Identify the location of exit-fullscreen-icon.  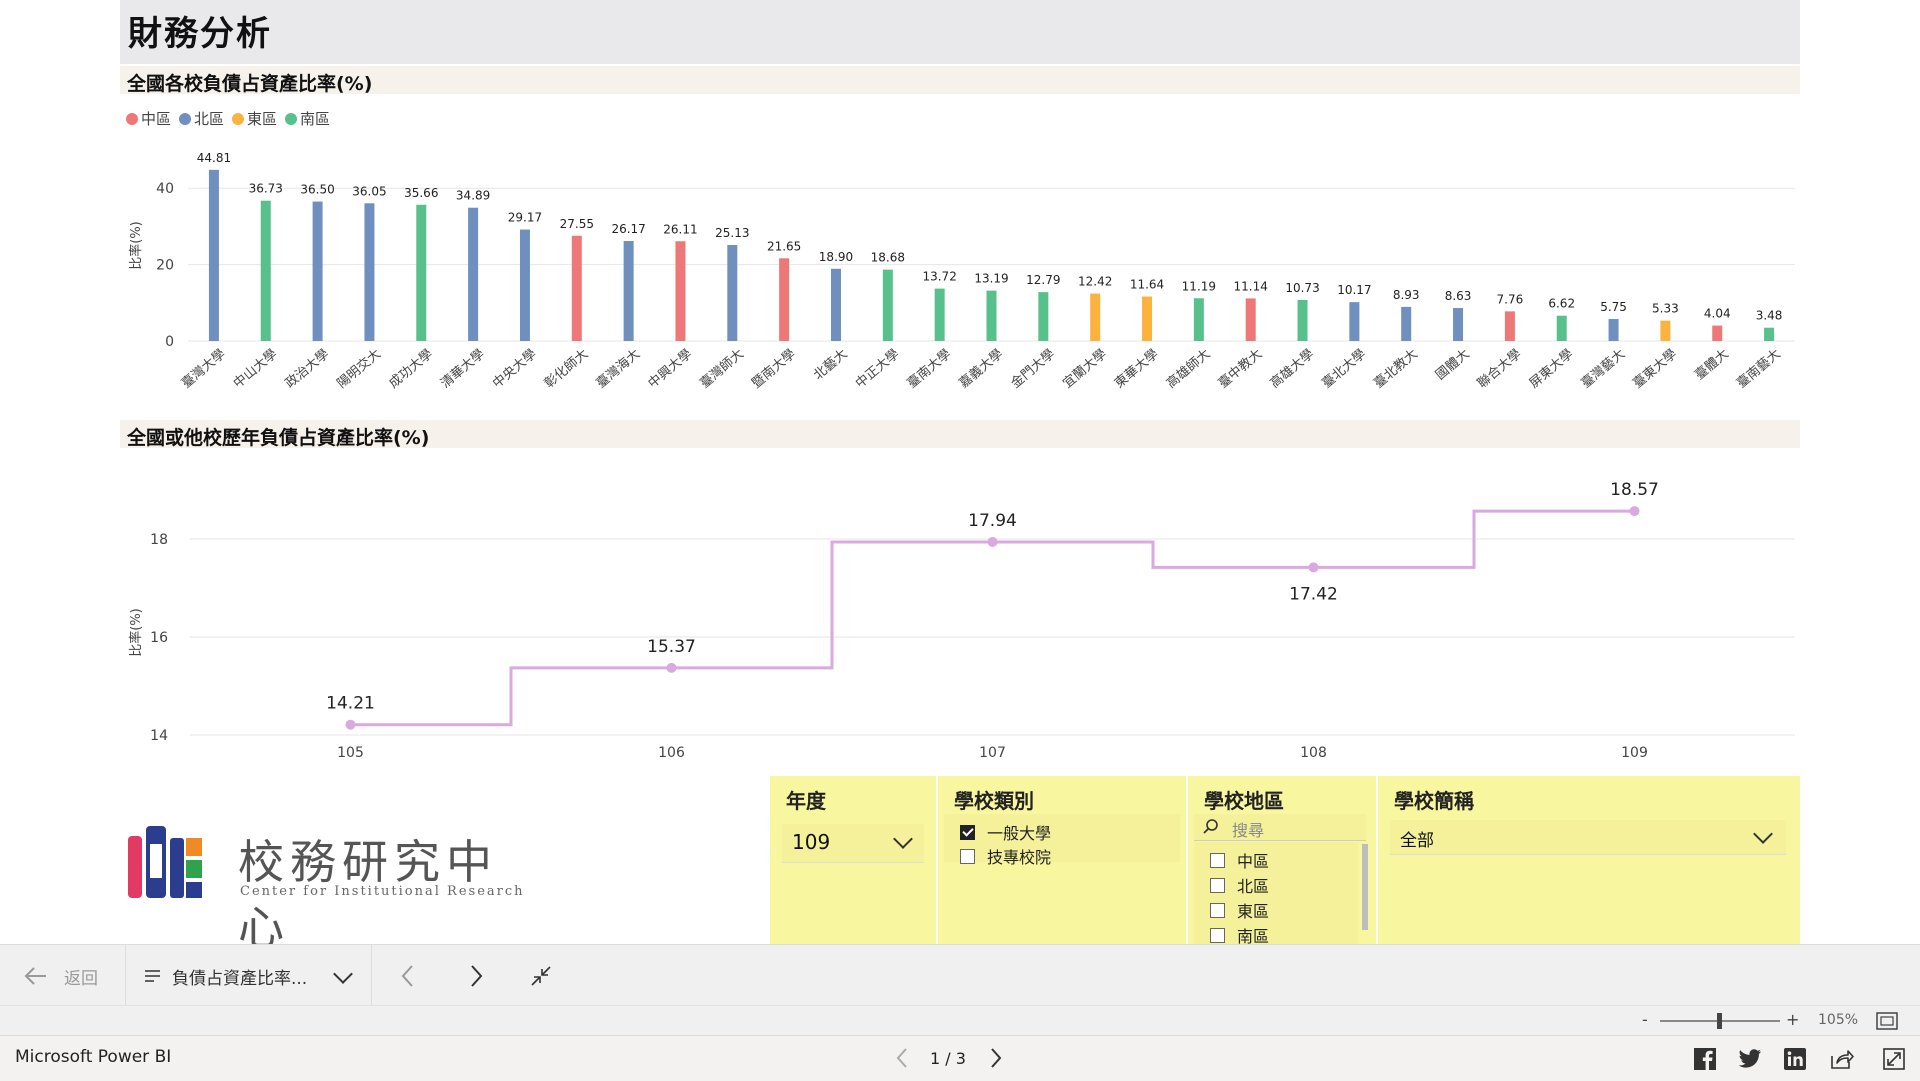
(541, 976).